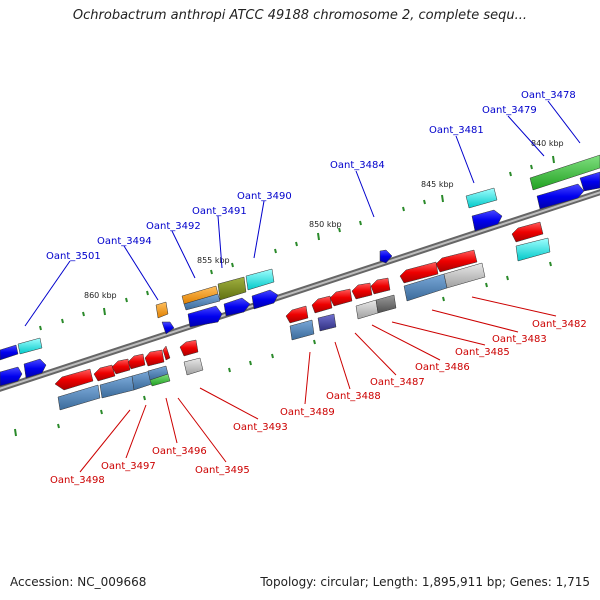 The height and width of the screenshot is (600, 600). What do you see at coordinates (456, 130) in the screenshot?
I see `gene-label-oant-3481: Oant_3481` at bounding box center [456, 130].